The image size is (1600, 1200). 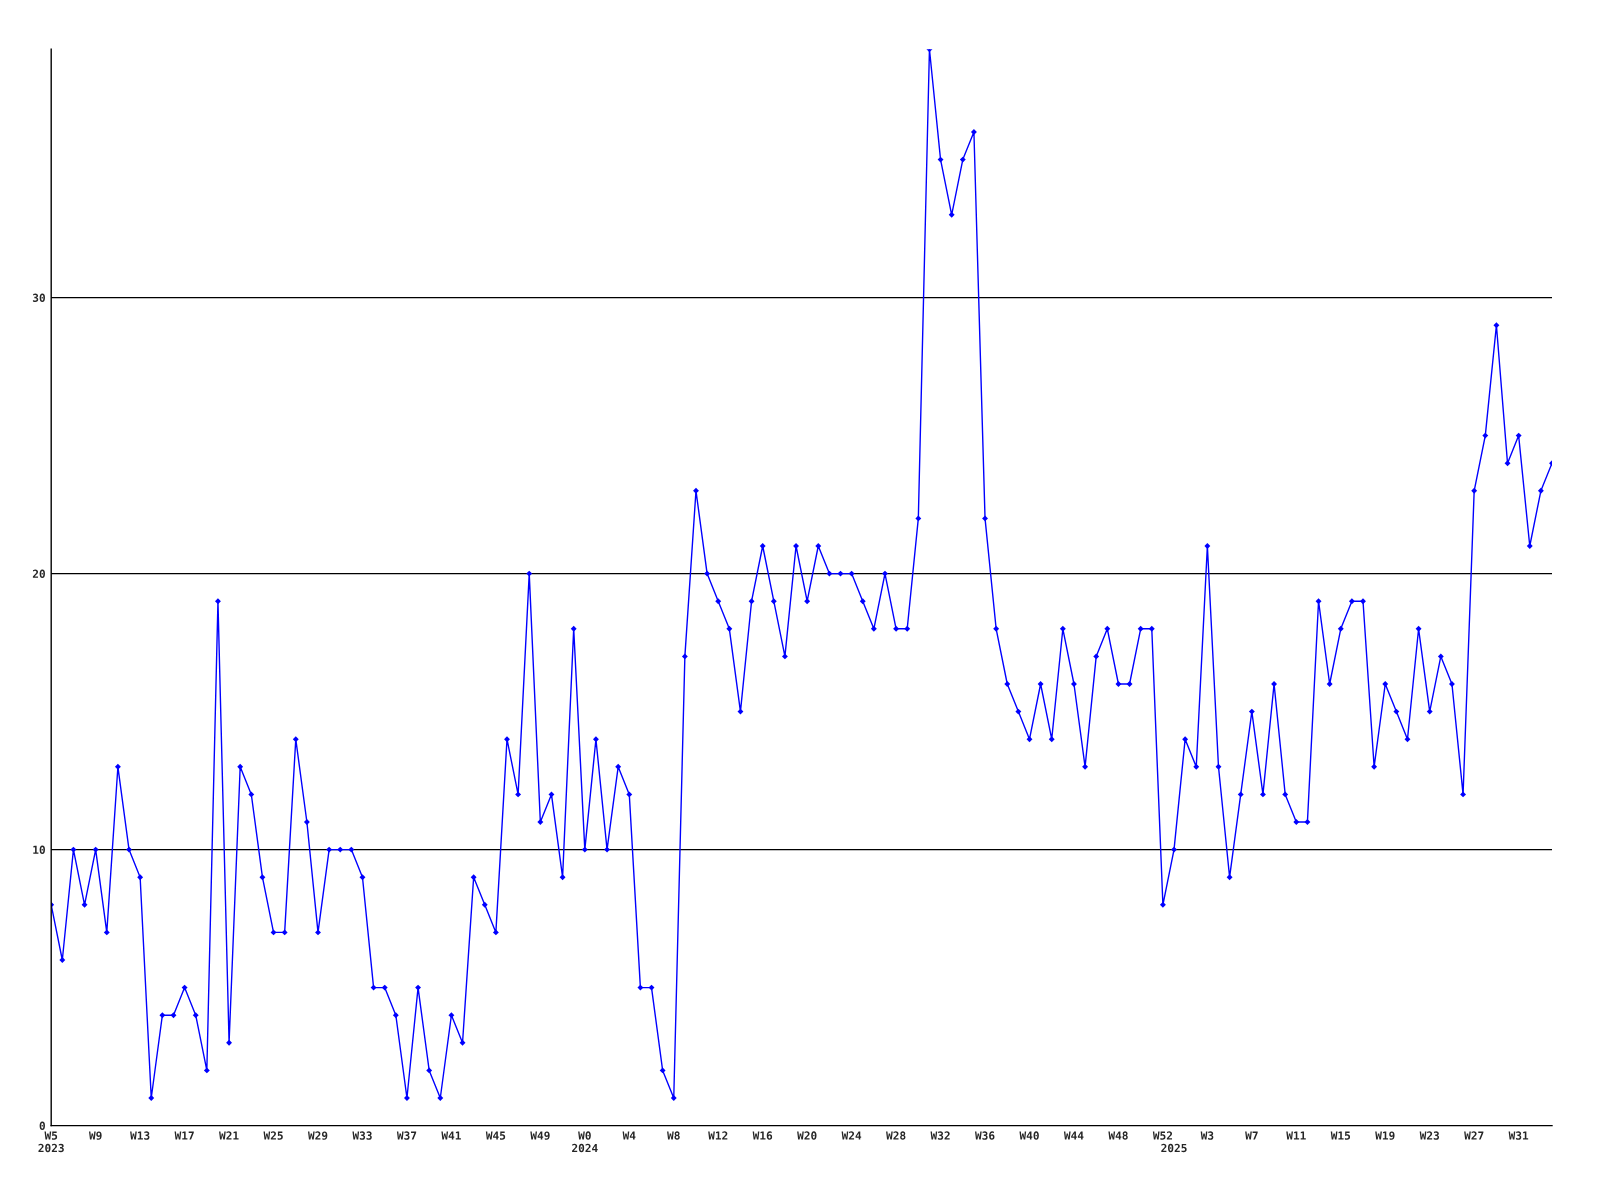 I want to click on x-tick-label: W7, so click(x=1251, y=1135).